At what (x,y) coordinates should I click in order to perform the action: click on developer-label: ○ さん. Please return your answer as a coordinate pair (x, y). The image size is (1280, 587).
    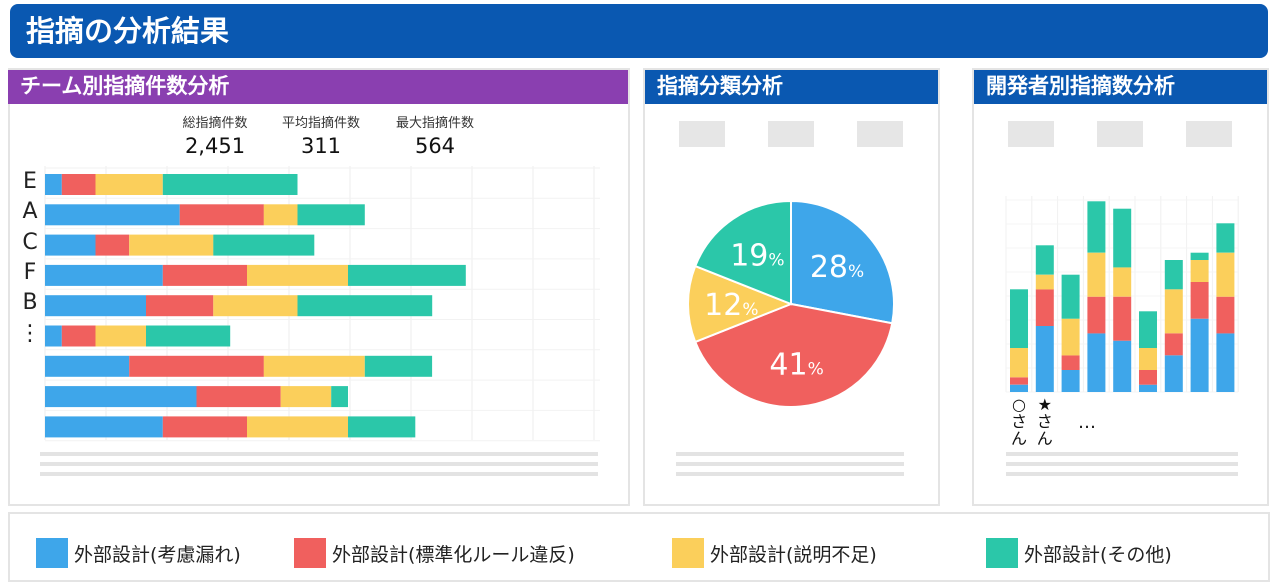
    Looking at the image, I should click on (1018, 421).